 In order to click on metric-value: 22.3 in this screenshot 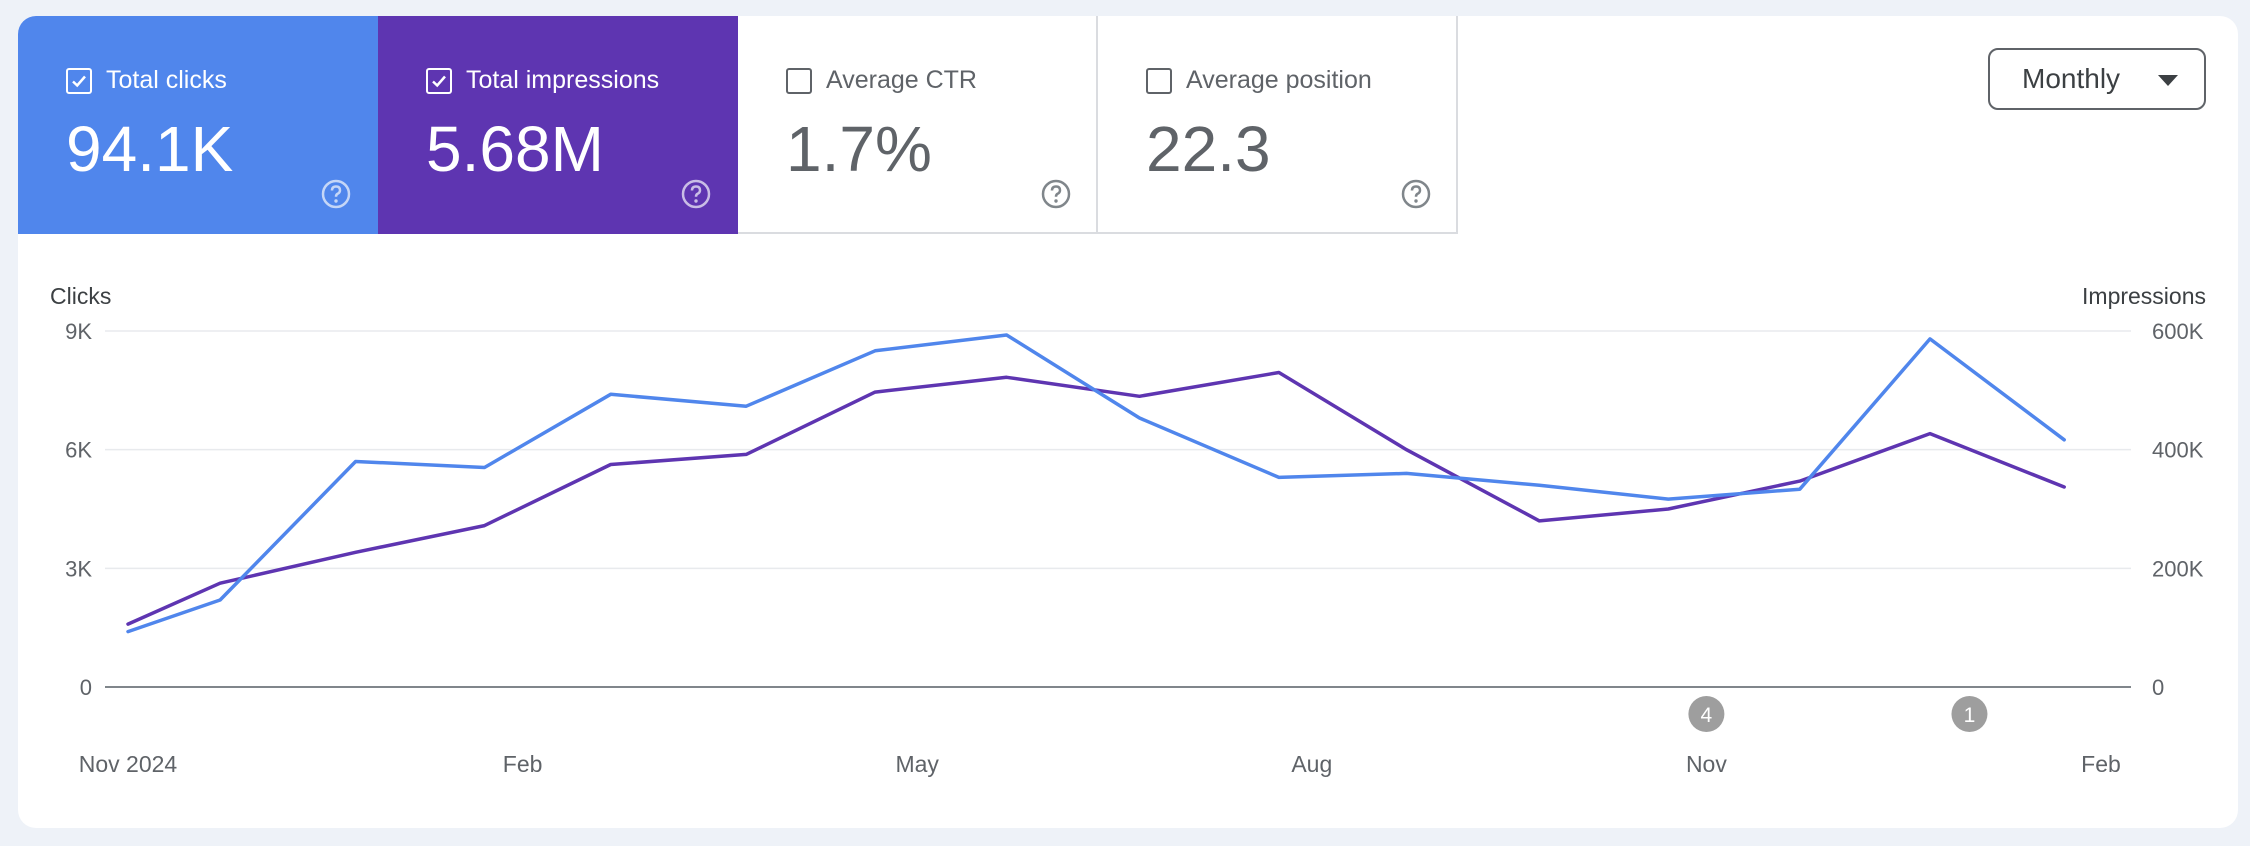, I will do `click(1208, 149)`.